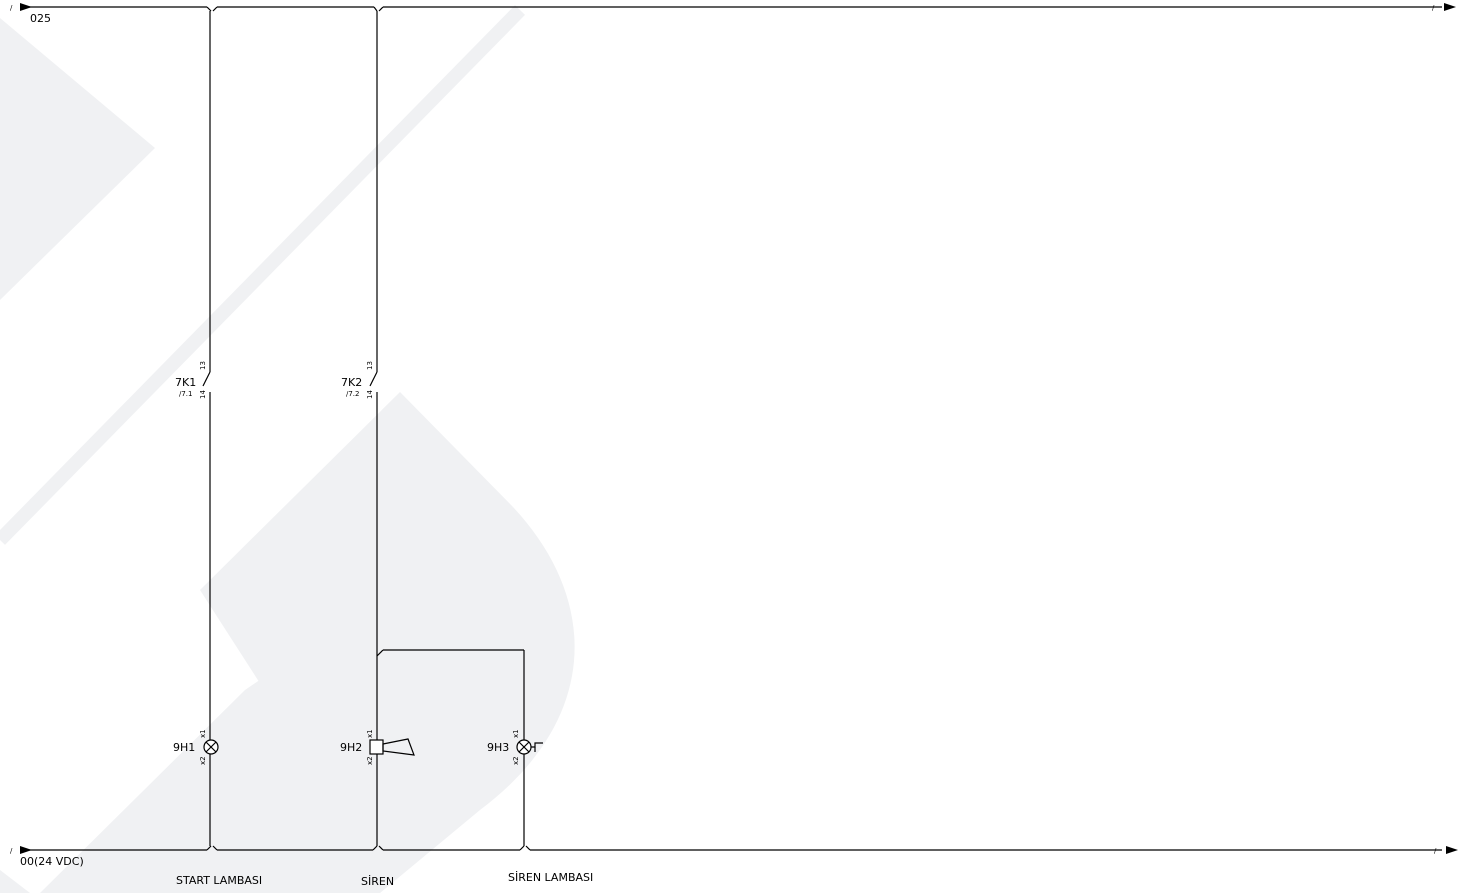 The width and height of the screenshot is (1466, 893). Describe the element at coordinates (1433, 8) in the screenshot. I see `top-rail-right-ref: /` at that location.